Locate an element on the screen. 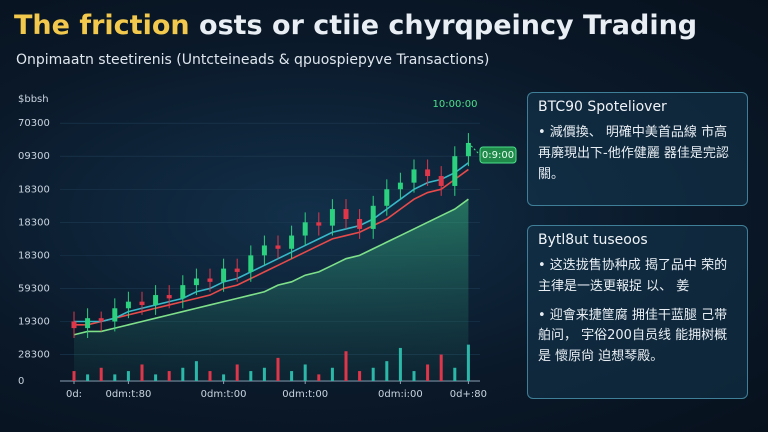 This screenshot has width=768, height=432. panel-title: Bytl8ut tuseoos is located at coordinates (593, 240).